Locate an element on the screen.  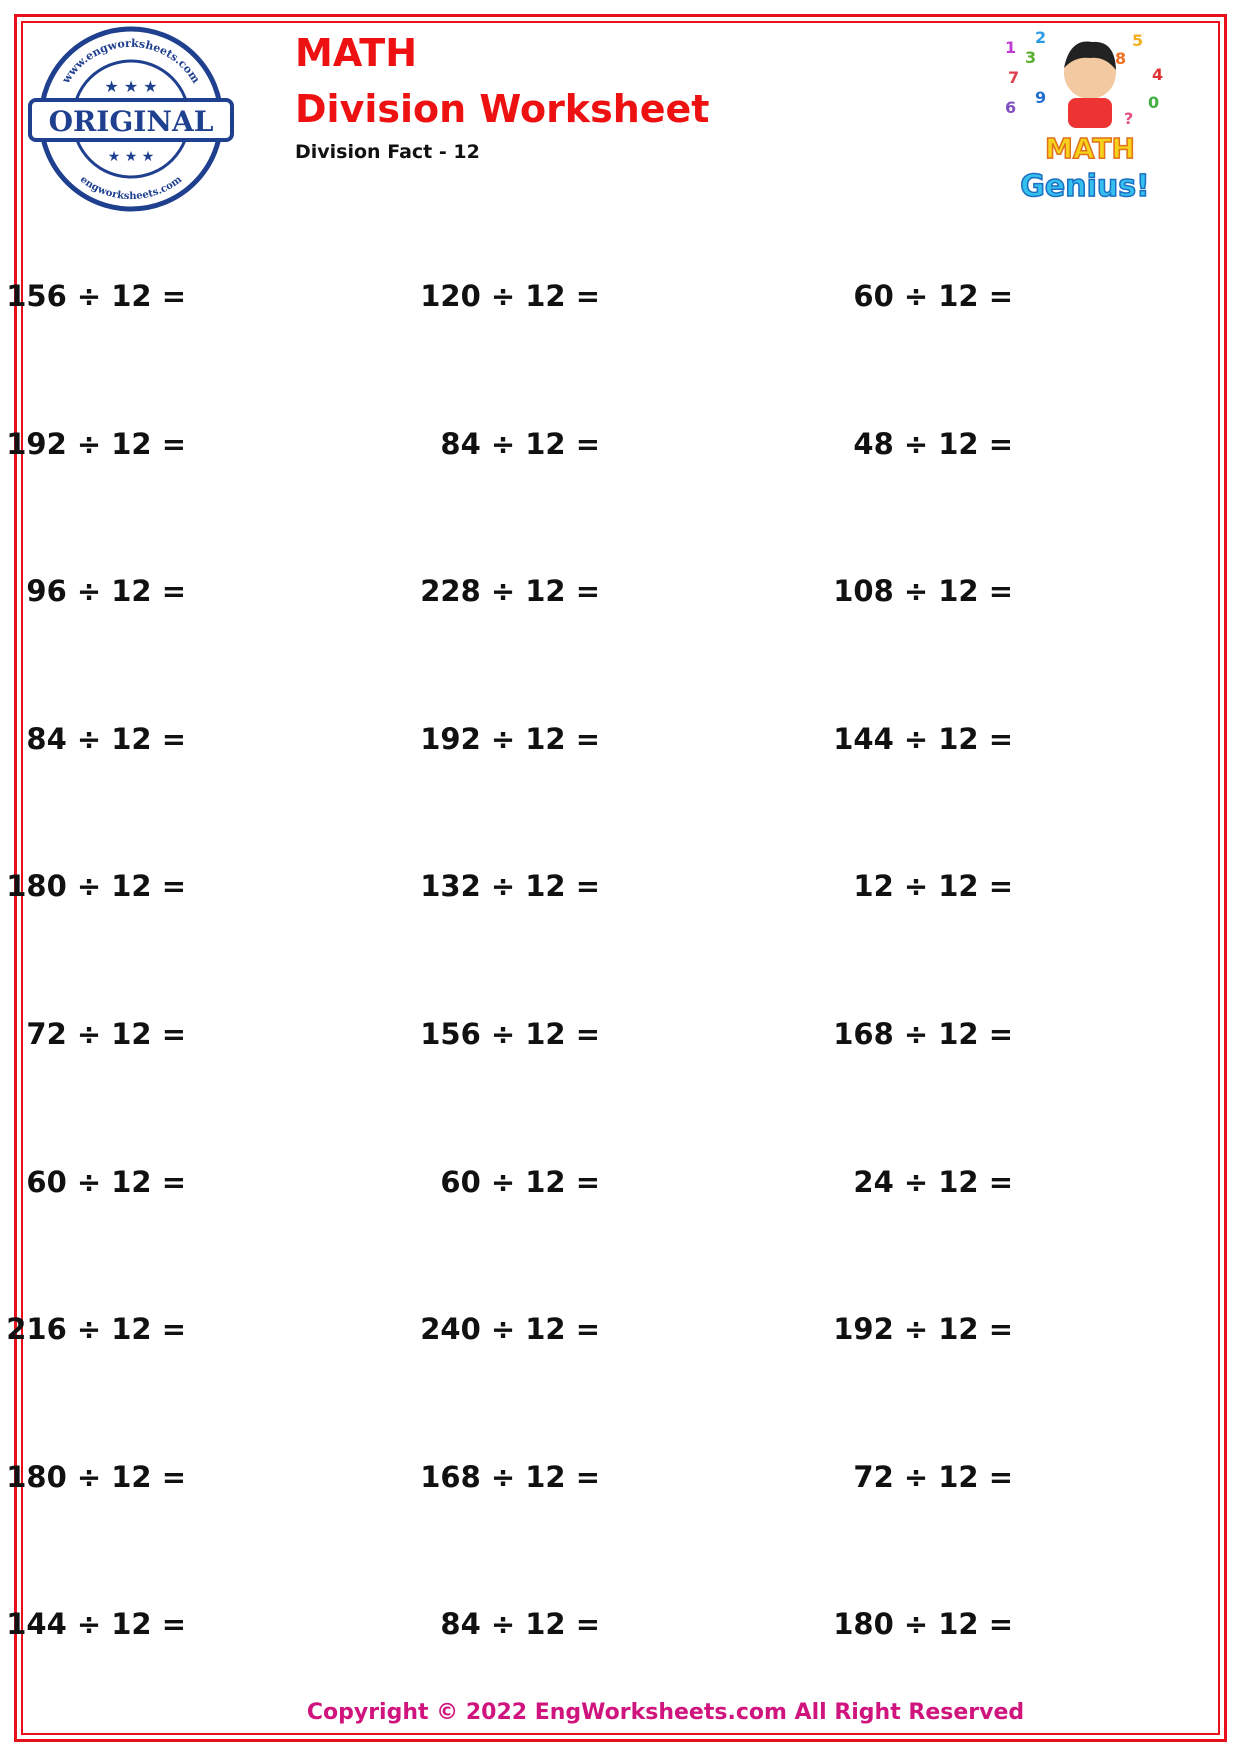
worksheet-title: Division Worksheet is located at coordinates (502, 109).